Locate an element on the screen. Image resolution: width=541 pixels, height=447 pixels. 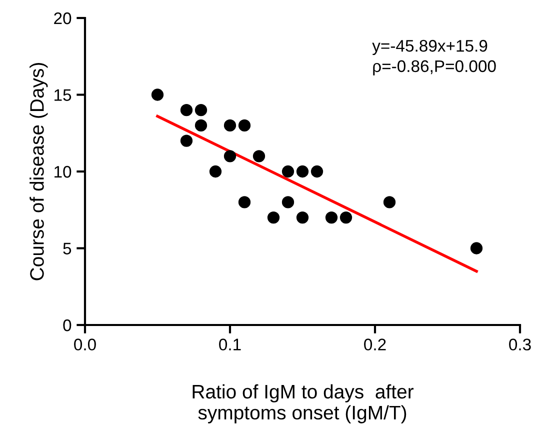
y-tick-label: 0 is located at coordinates (67, 325).